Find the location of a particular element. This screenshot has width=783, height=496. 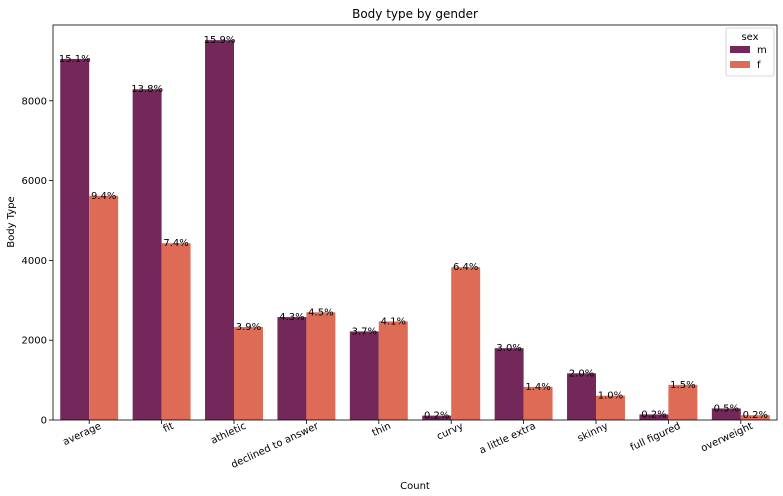

data-label: 7.4% is located at coordinates (175, 243).